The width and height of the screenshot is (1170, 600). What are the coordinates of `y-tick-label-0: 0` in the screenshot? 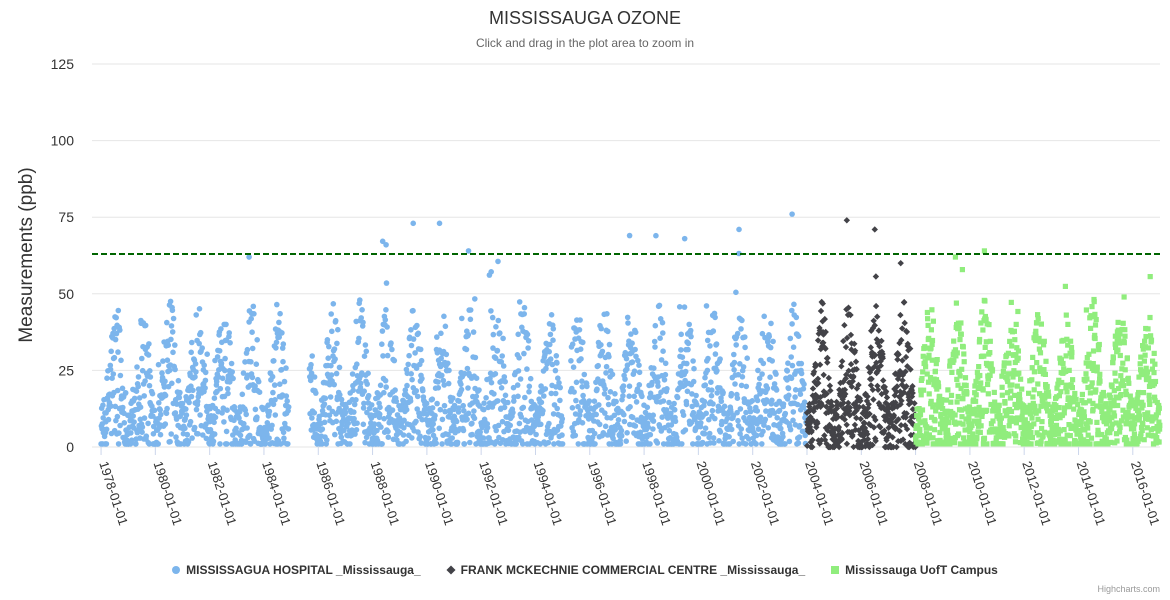 It's located at (70, 447).